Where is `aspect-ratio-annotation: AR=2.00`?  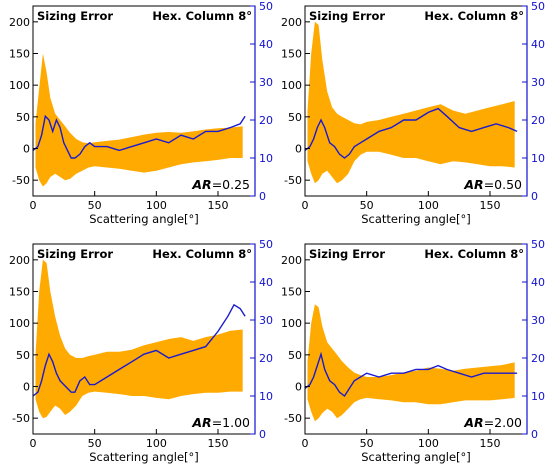 aspect-ratio-annotation: AR=2.00 is located at coordinates (492, 422).